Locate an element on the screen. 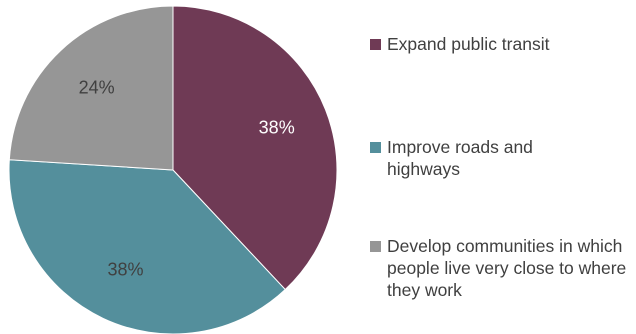  slice-label-expand-public-transit: 38% is located at coordinates (277, 128).